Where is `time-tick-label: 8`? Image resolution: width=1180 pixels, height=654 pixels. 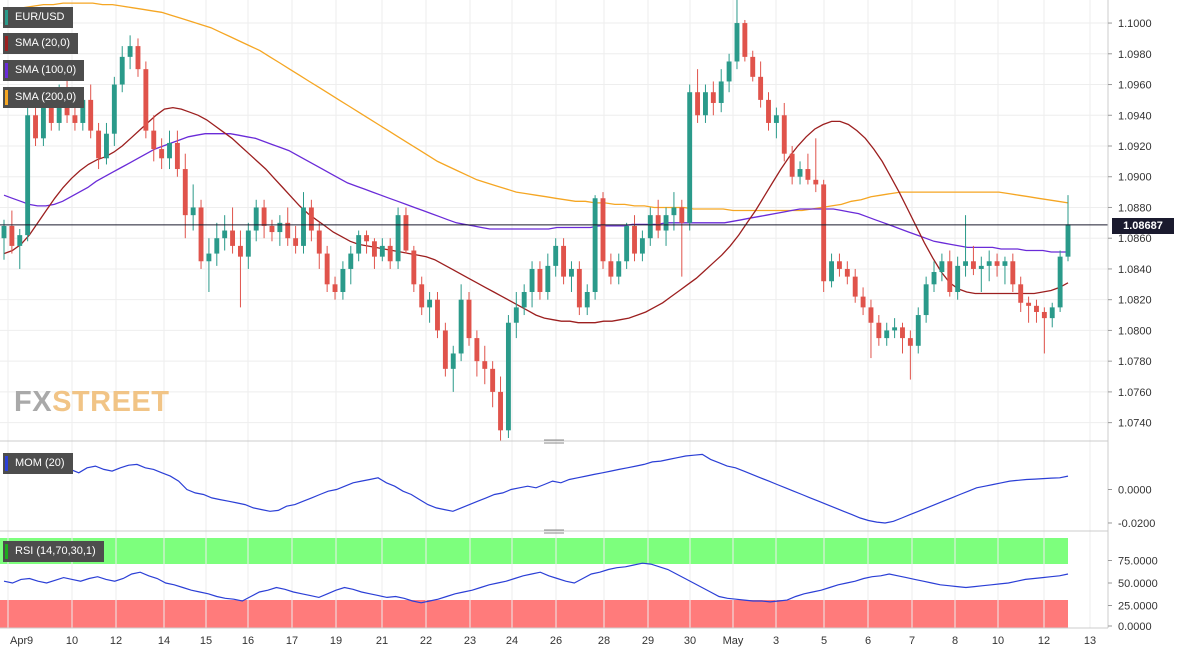 time-tick-label: 8 is located at coordinates (955, 641).